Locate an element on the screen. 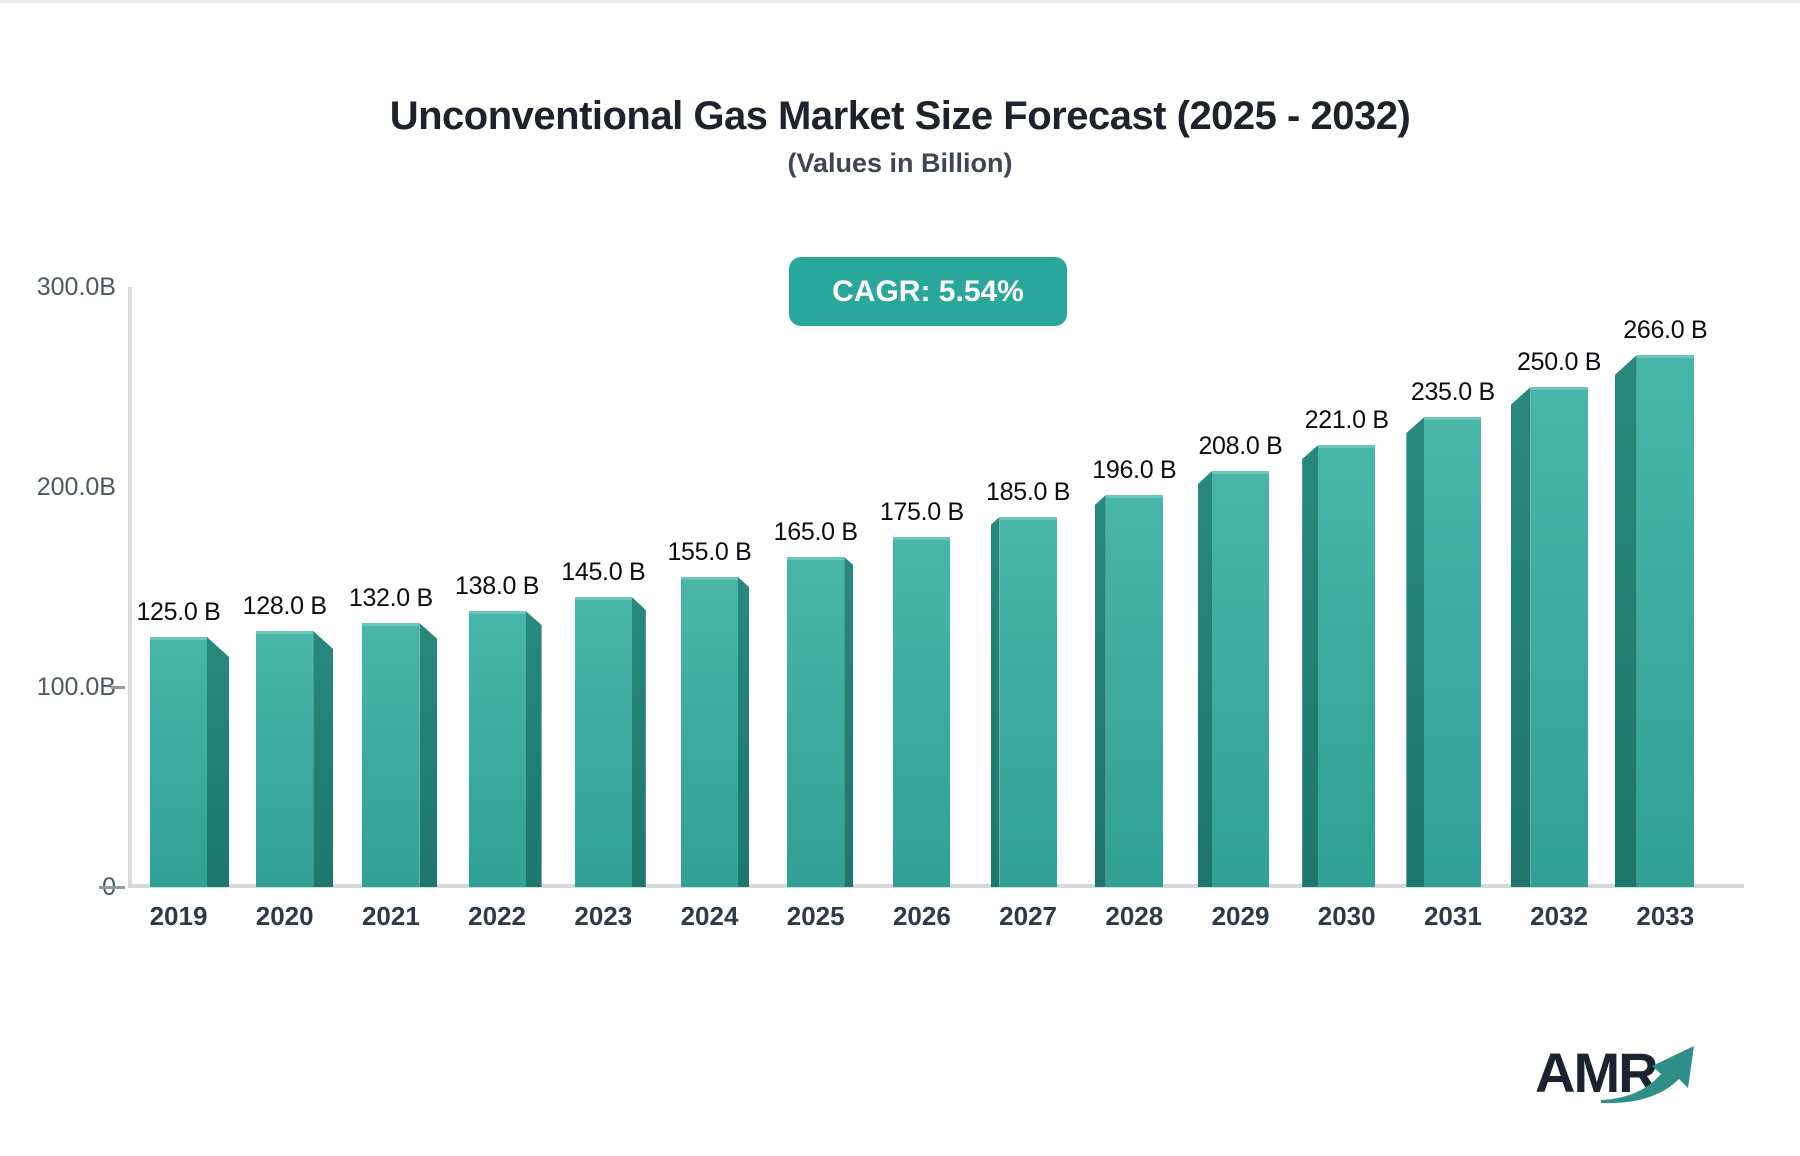 The image size is (1800, 1156). trending-up-arrow-icon is located at coordinates (1647, 1075).